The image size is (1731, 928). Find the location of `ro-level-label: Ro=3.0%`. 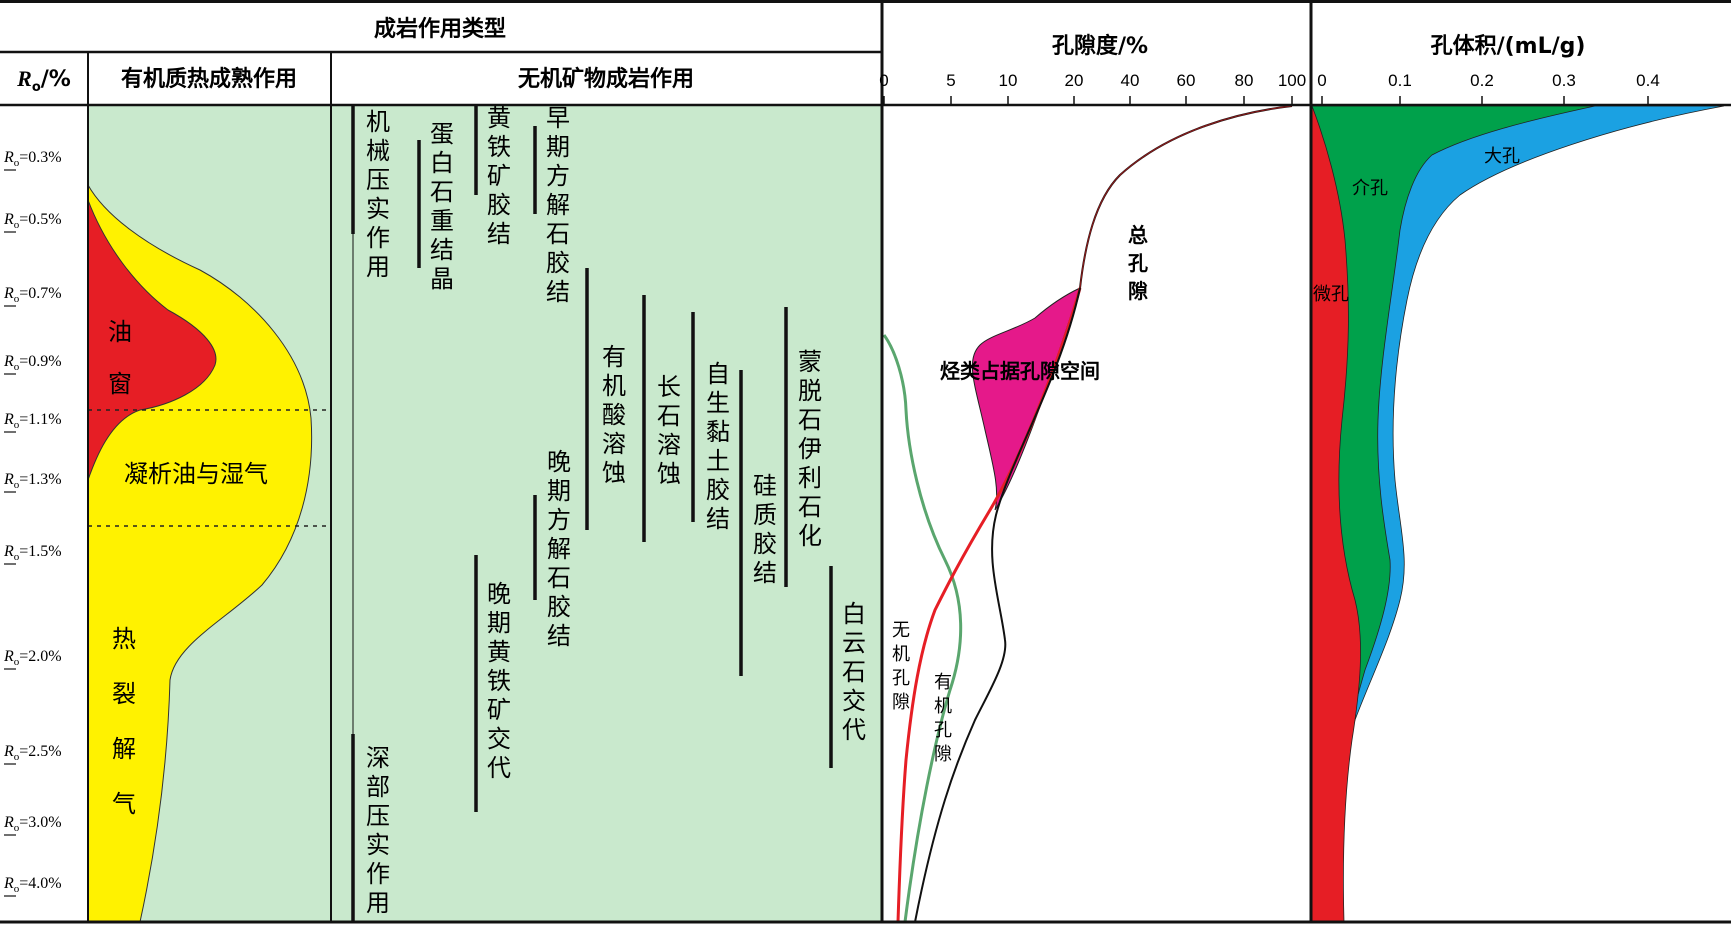

ro-level-label: Ro=3.0% is located at coordinates (32, 824).